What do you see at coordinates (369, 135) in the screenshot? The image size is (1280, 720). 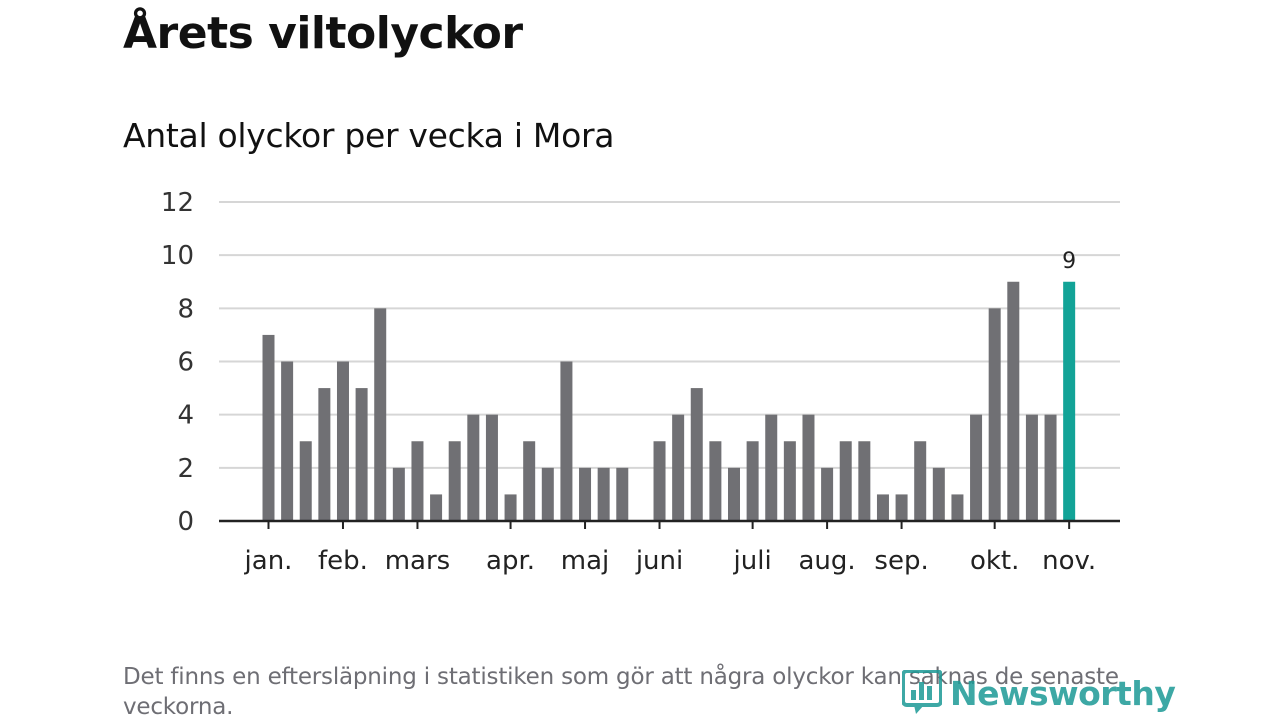 I see `chart-subtitle: Antal olyckor per vecka i Mora` at bounding box center [369, 135].